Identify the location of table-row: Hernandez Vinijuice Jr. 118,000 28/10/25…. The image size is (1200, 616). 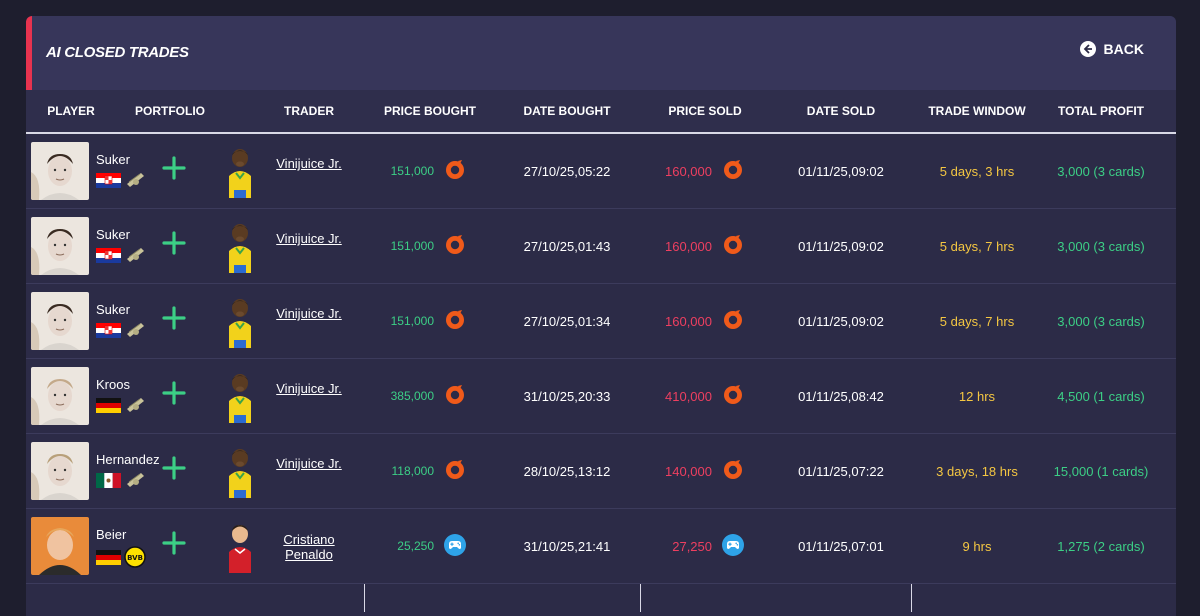
(601, 471).